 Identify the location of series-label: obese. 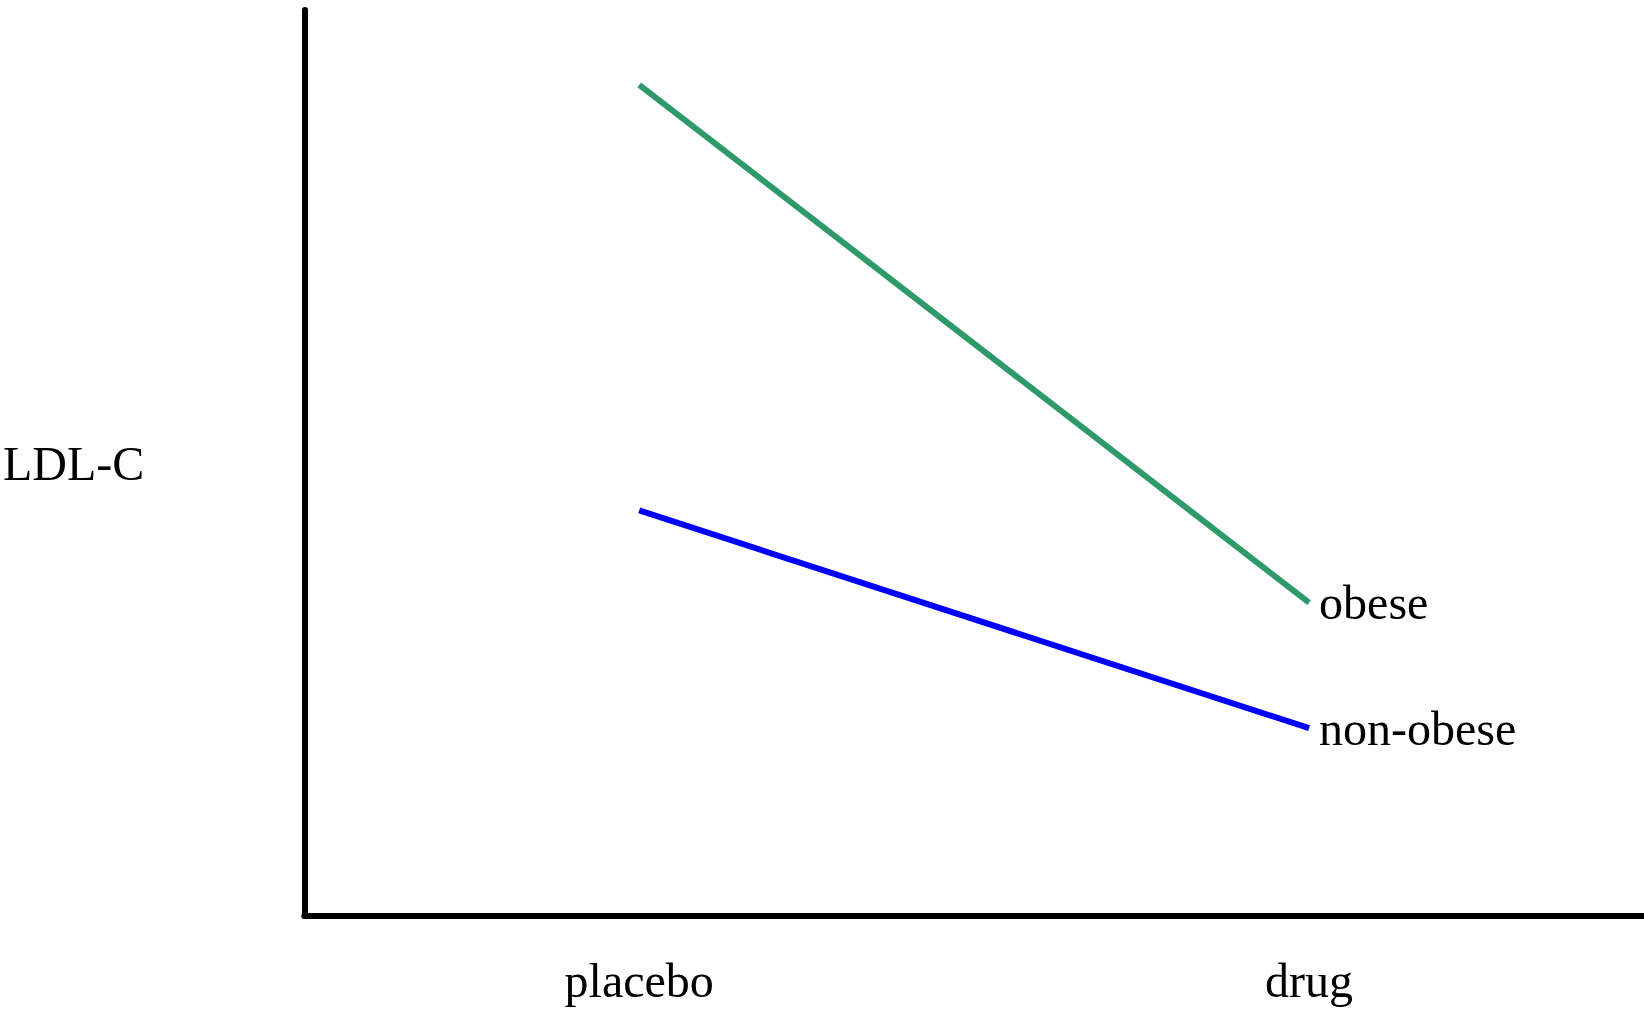
(1374, 603).